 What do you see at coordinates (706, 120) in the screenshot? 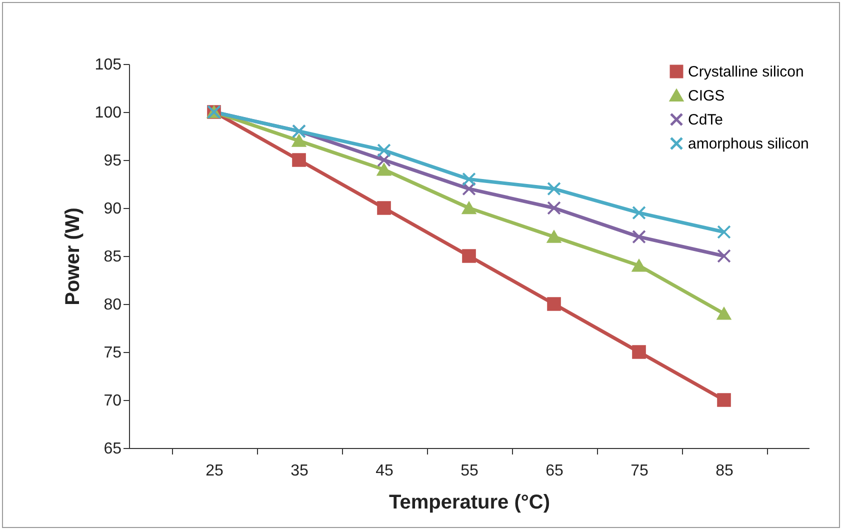
I see `legend-label: CdTe` at bounding box center [706, 120].